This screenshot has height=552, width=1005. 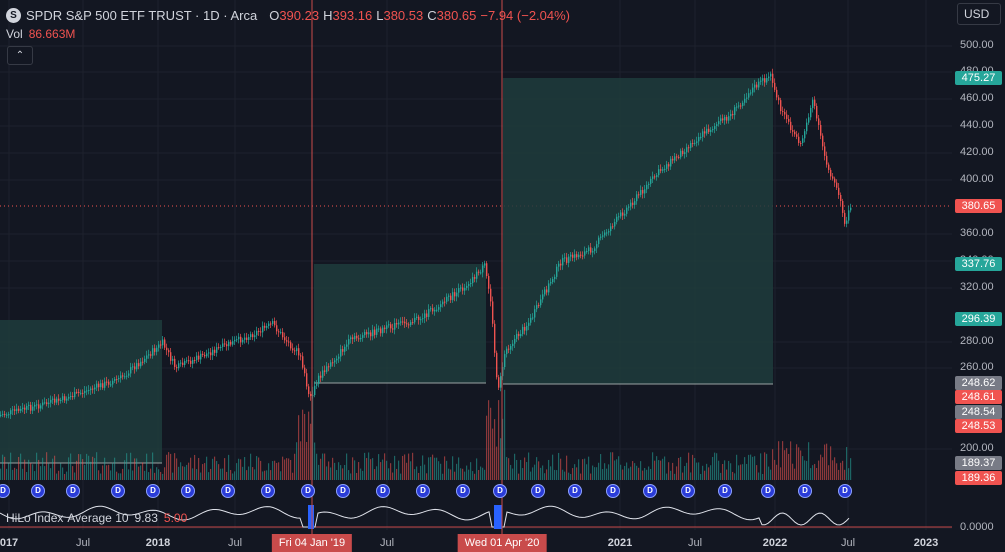 What do you see at coordinates (978, 478) in the screenshot?
I see `price-label: 189.36` at bounding box center [978, 478].